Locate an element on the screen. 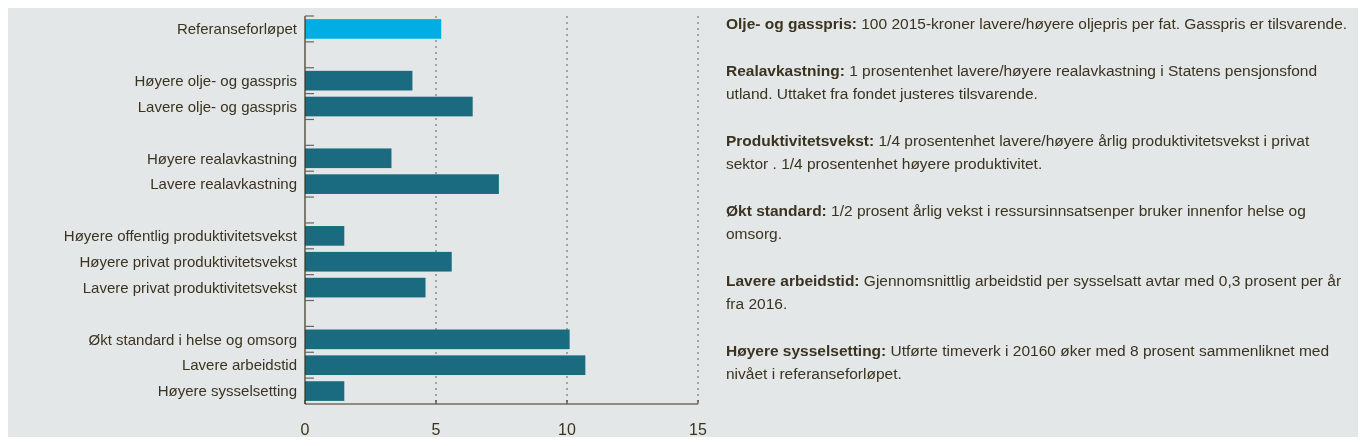 The height and width of the screenshot is (446, 1367). y-tick-label: Lavere privat produktivitetsvekst is located at coordinates (190, 287).